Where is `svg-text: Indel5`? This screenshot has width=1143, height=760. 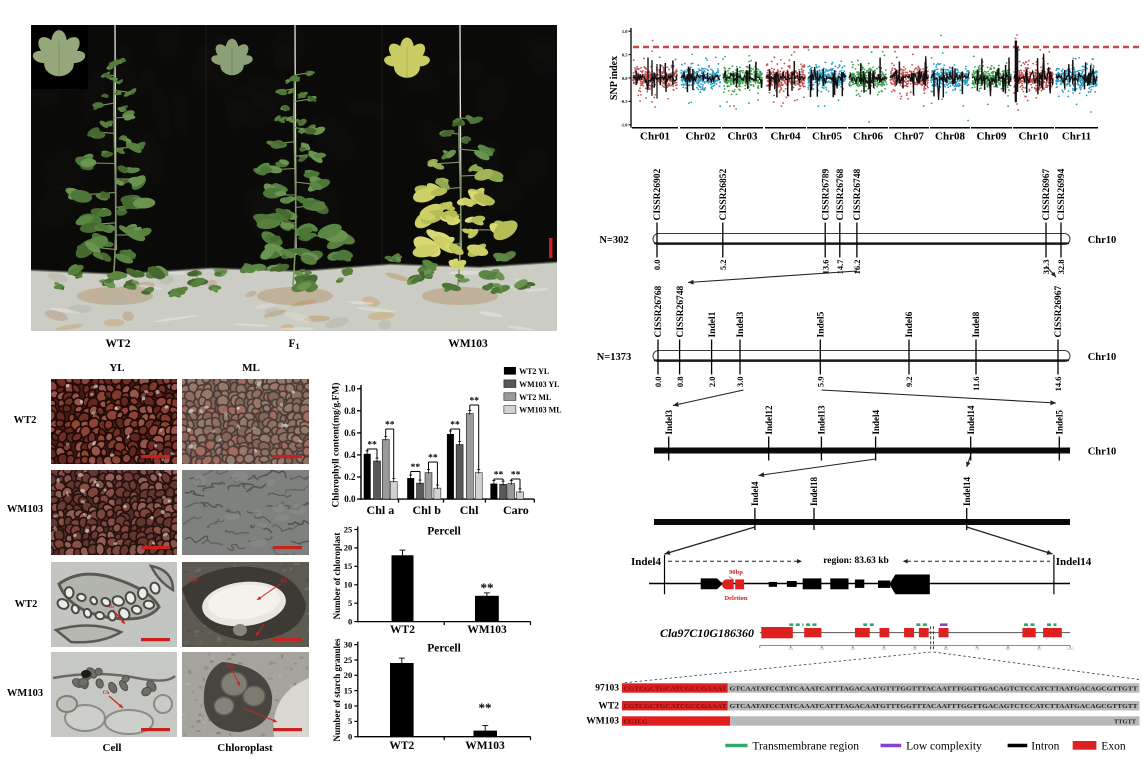 svg-text: Indel5 is located at coordinates (1060, 421).